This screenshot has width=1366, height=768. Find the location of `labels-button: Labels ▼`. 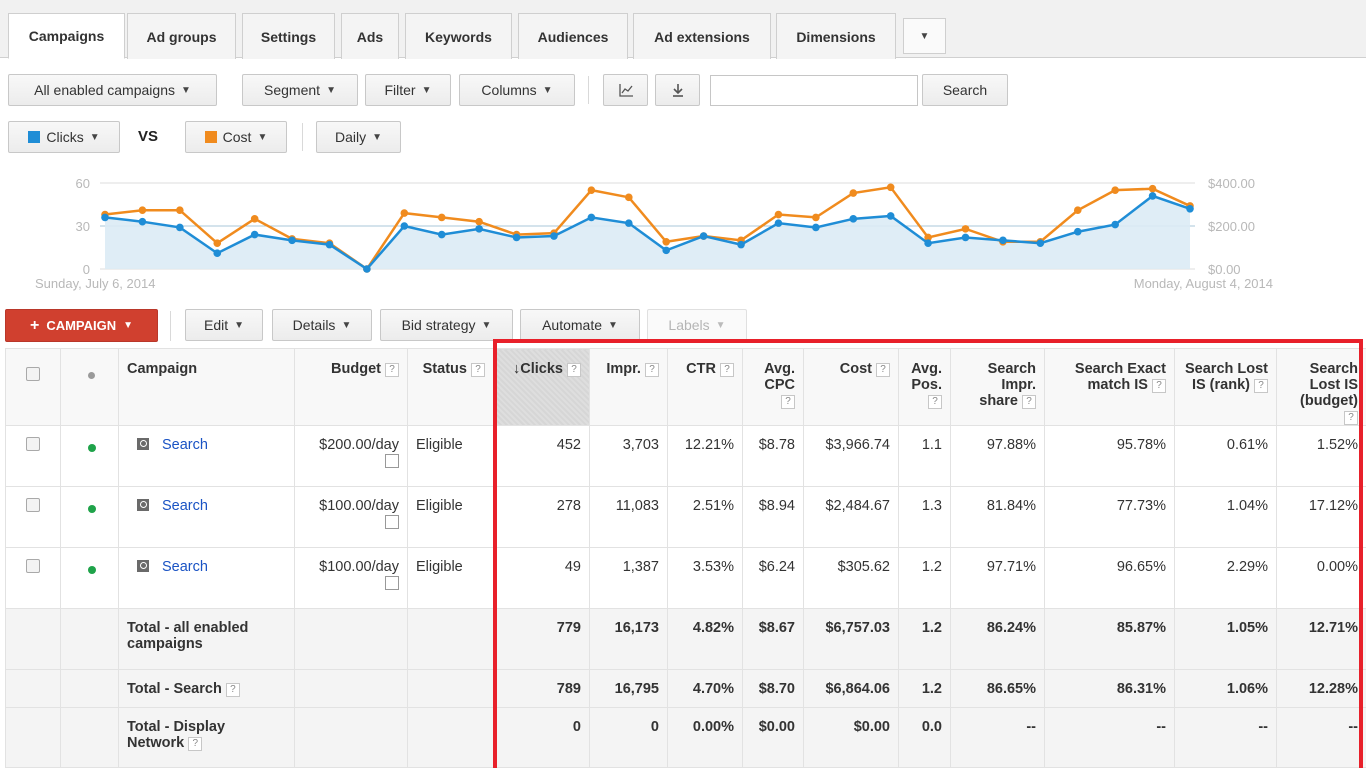

labels-button: Labels ▼ is located at coordinates (697, 325).